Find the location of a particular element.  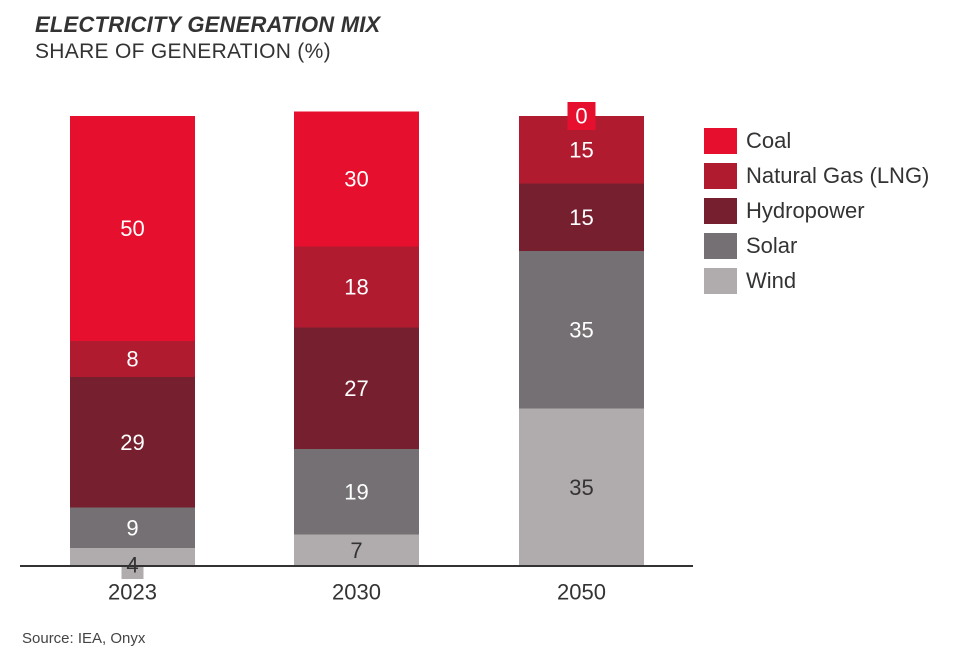

bar-2030-wind is located at coordinates (356, 550).